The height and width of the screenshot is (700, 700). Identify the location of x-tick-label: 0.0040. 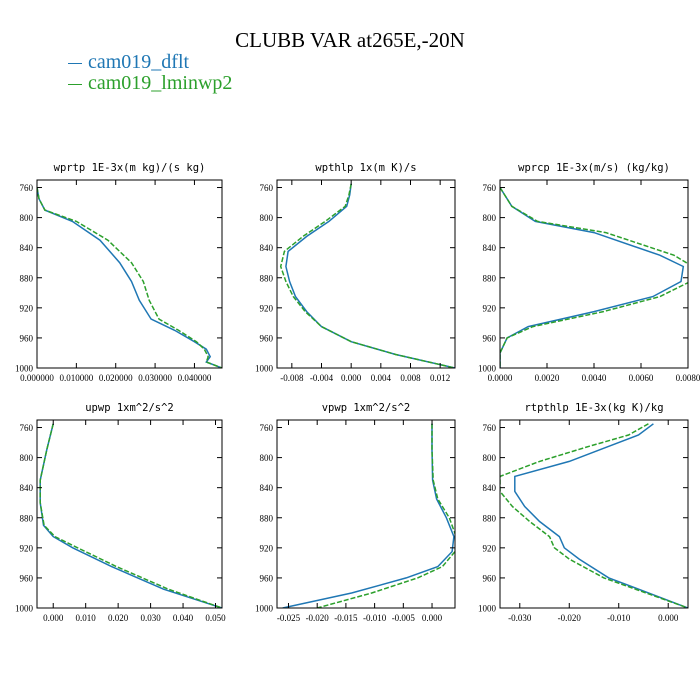
(594, 378).